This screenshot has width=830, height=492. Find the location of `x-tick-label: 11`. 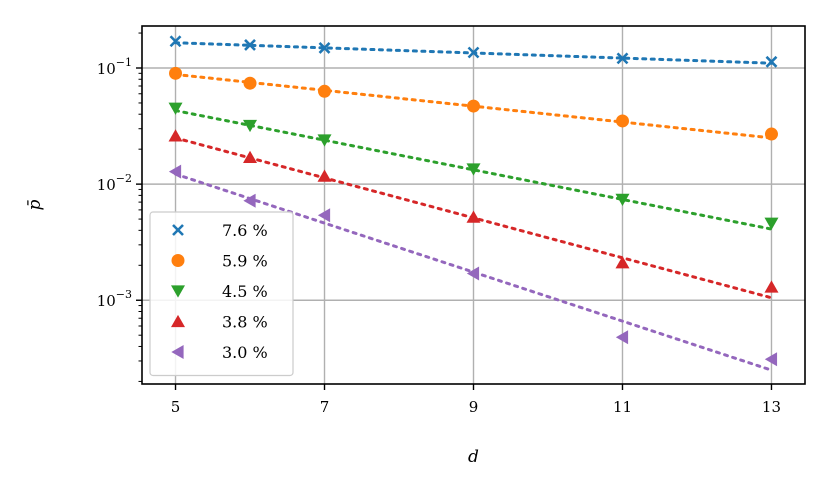

x-tick-label: 11 is located at coordinates (622, 407).